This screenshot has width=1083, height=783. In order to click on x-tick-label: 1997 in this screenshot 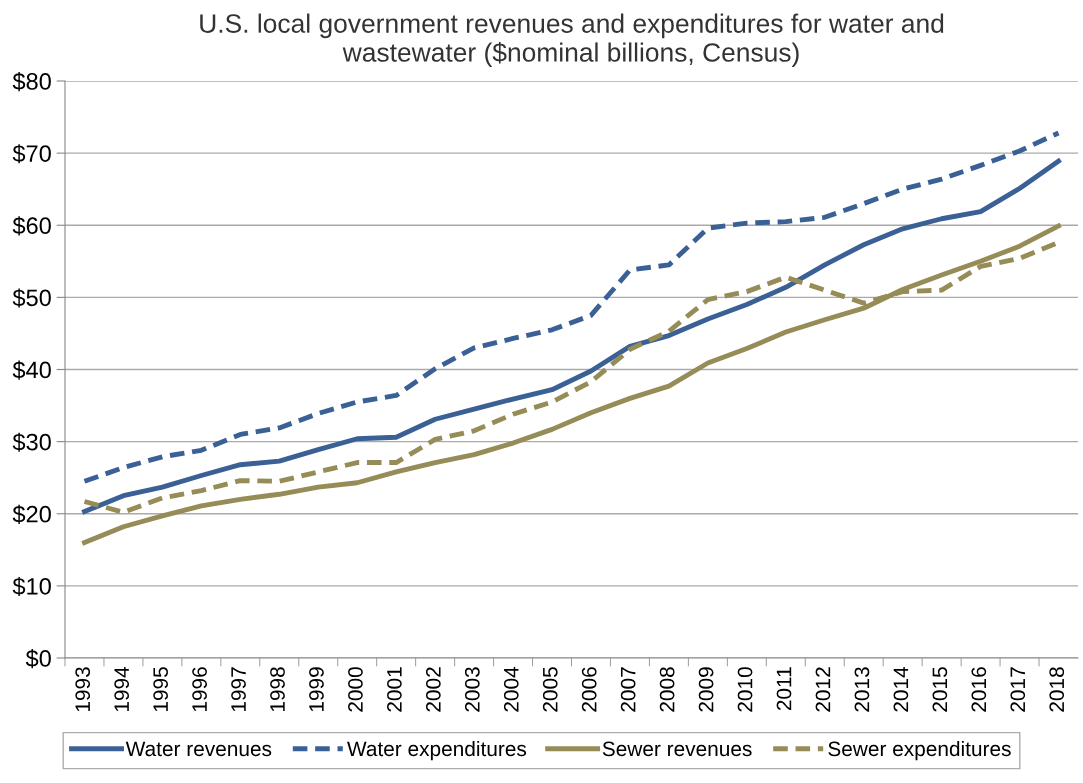, I will do `click(238, 689)`.